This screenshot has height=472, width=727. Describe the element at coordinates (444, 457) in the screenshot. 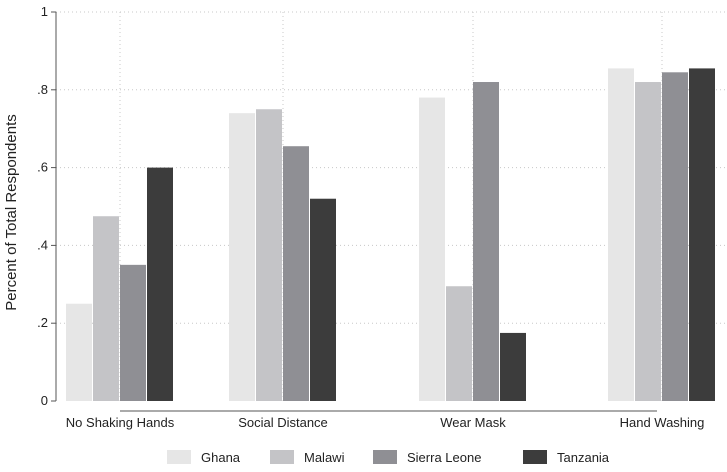

I see `legend-label-sierra-leone: Sierra Leone` at that location.